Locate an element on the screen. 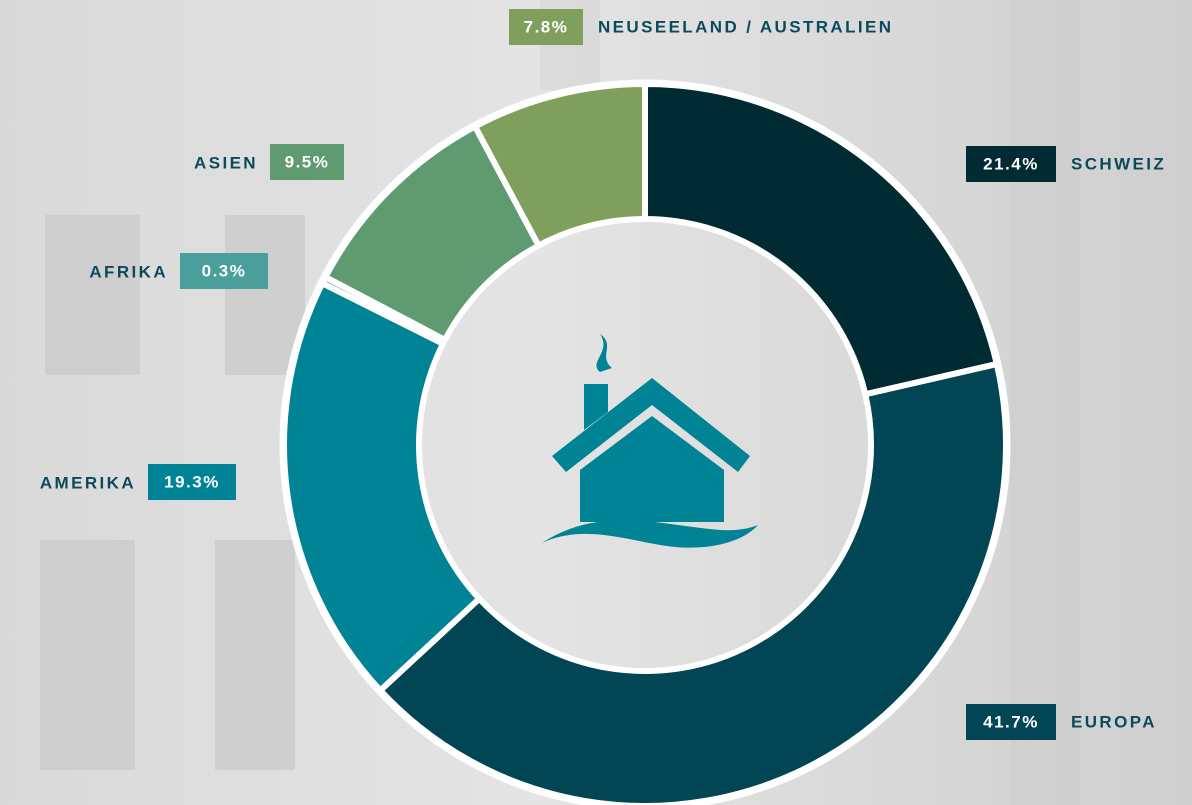 Image resolution: width=1192 pixels, height=805 pixels. value-label: 7.8% is located at coordinates (546, 26).